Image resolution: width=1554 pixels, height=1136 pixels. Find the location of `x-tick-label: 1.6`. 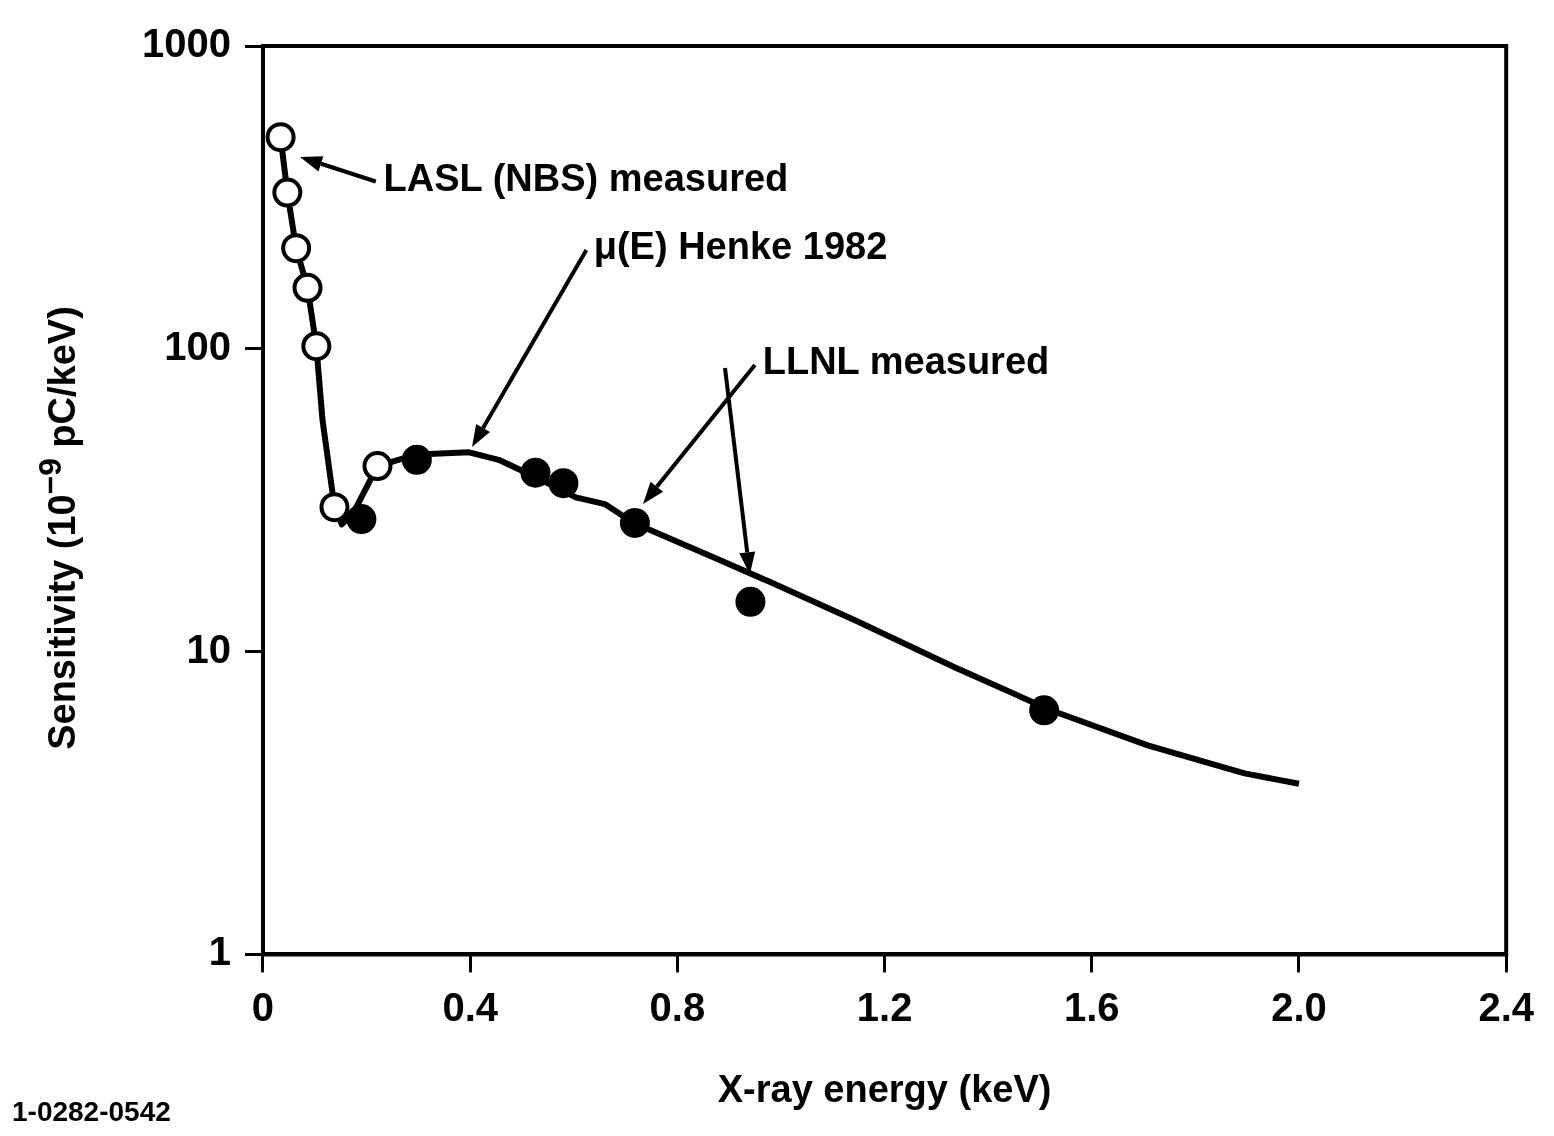

x-tick-label: 1.6 is located at coordinates (1091, 1007).